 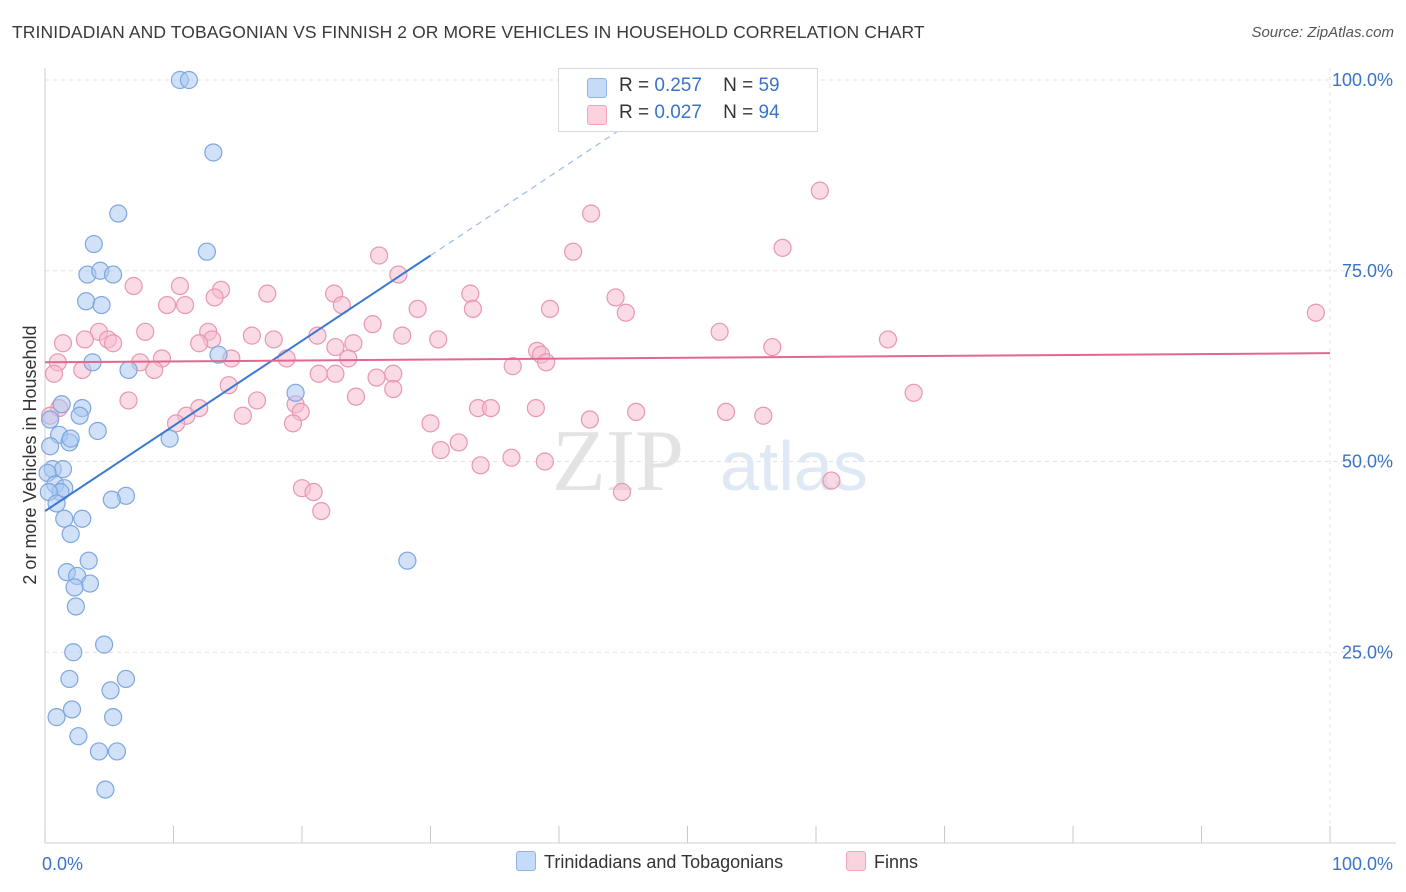 What do you see at coordinates (597, 88) in the screenshot?
I see `legend-swatch-blue` at bounding box center [597, 88].